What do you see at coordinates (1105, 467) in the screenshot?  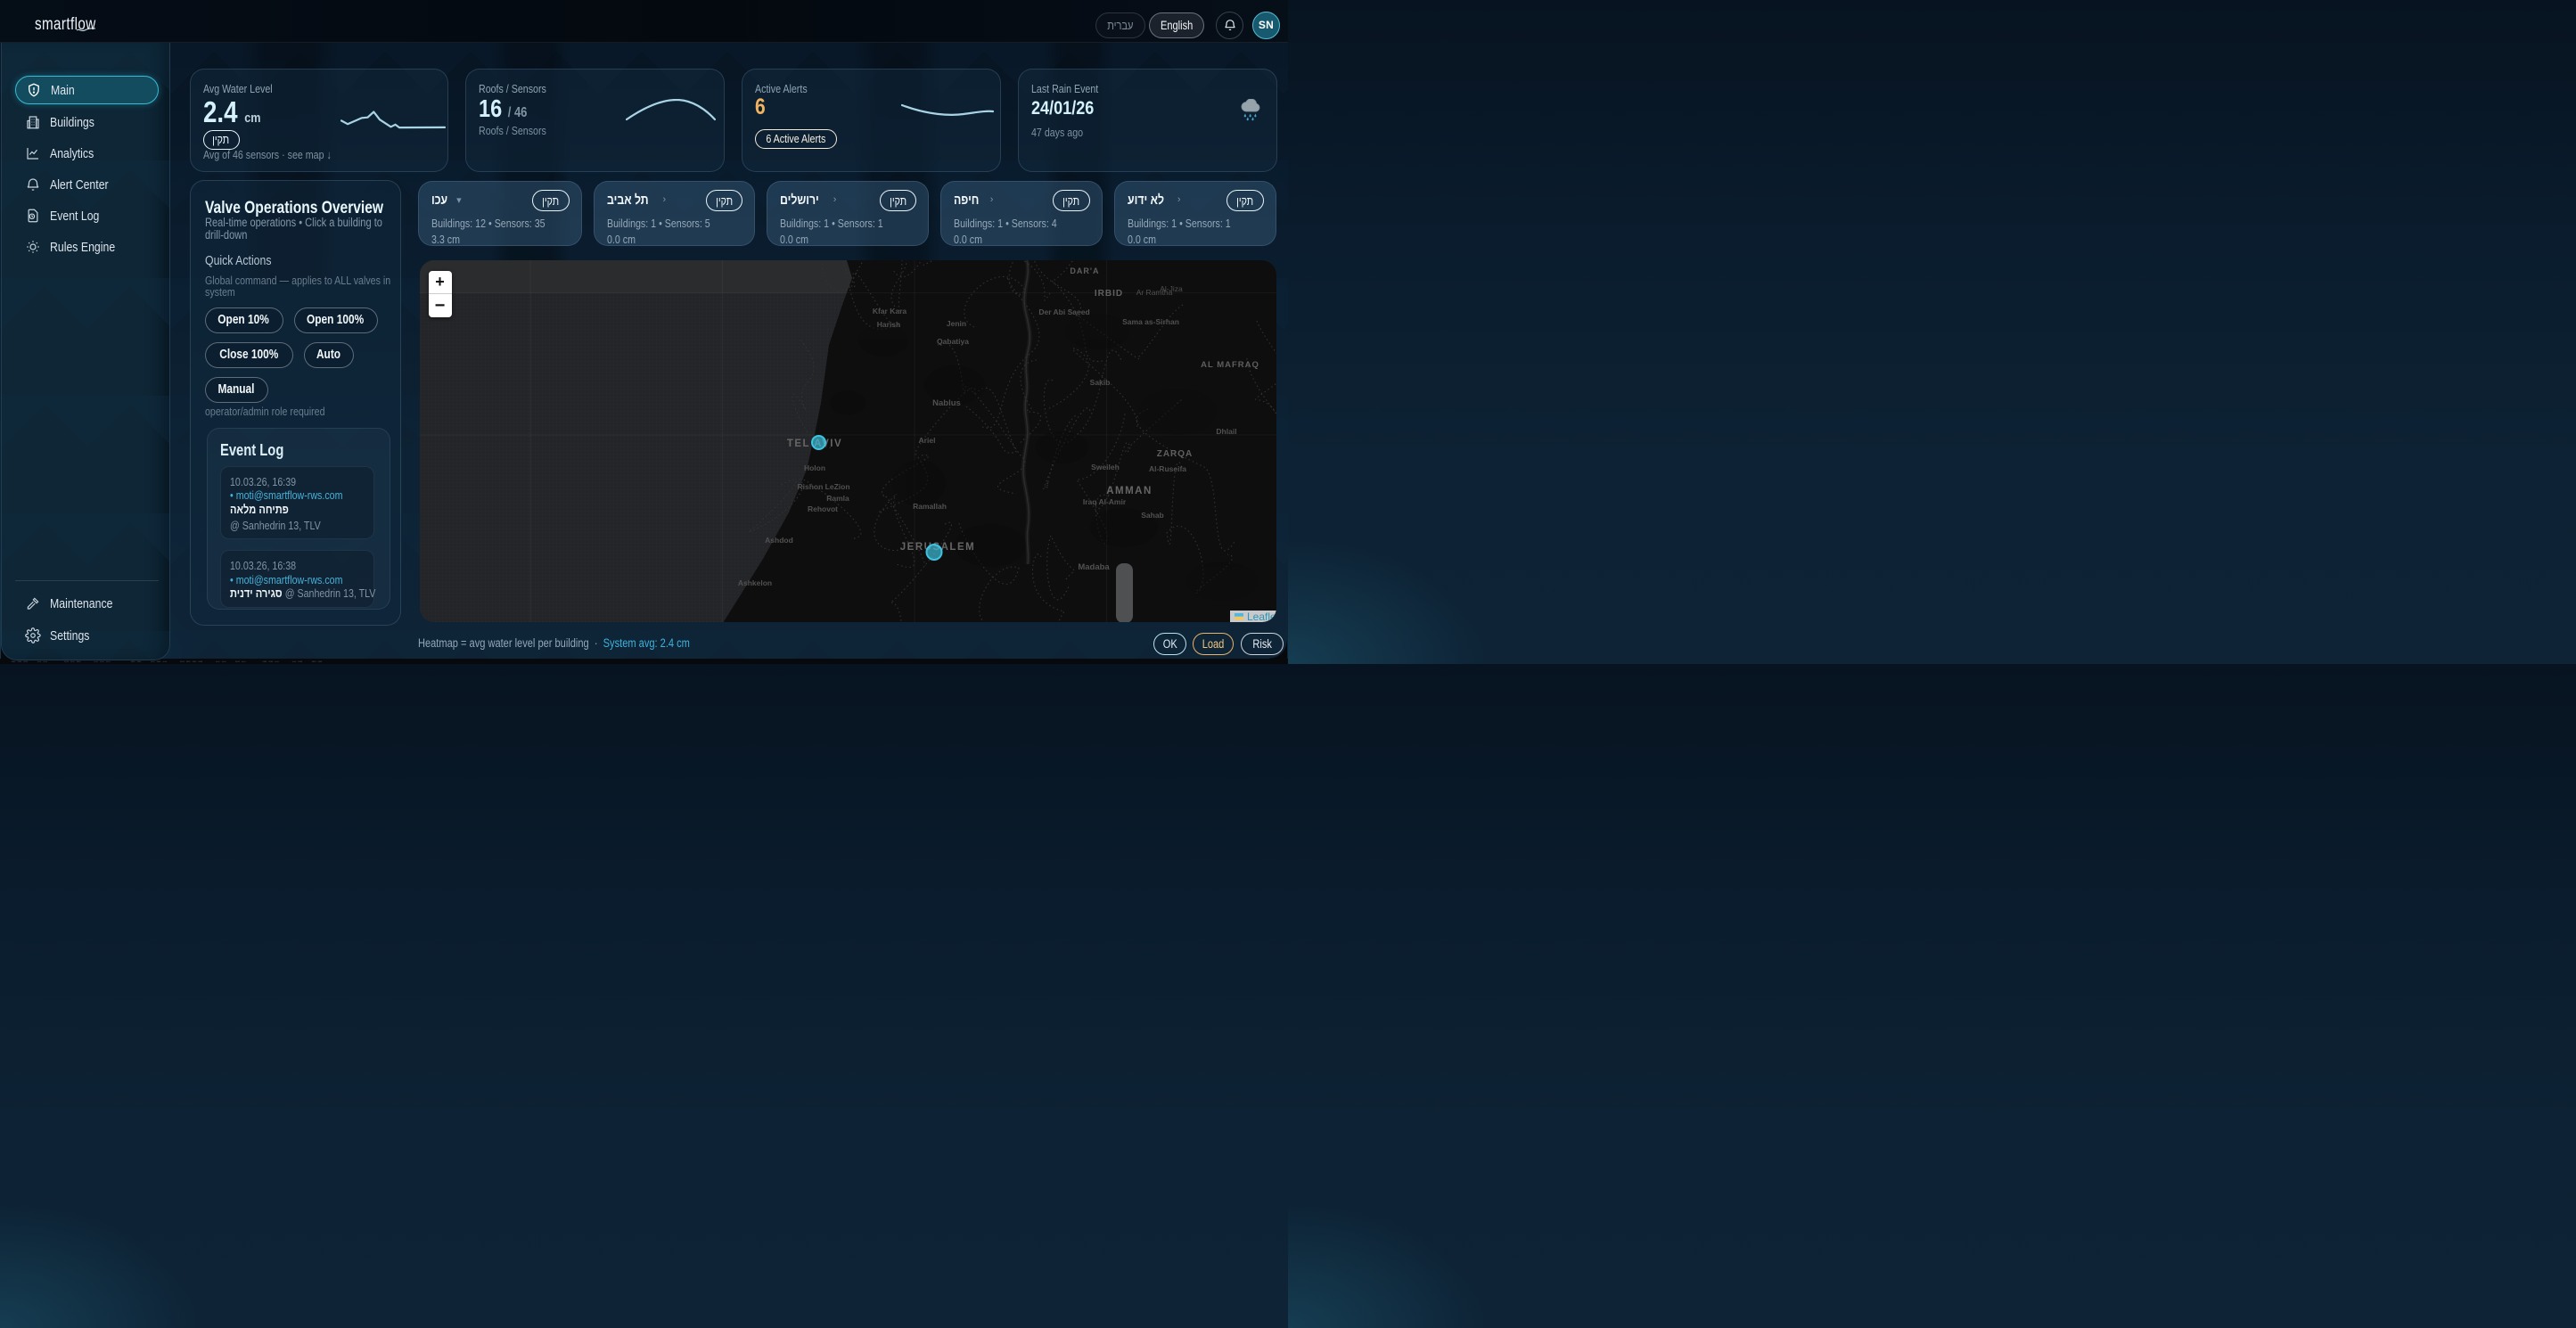 I see `svg-text: Sweileh` at bounding box center [1105, 467].